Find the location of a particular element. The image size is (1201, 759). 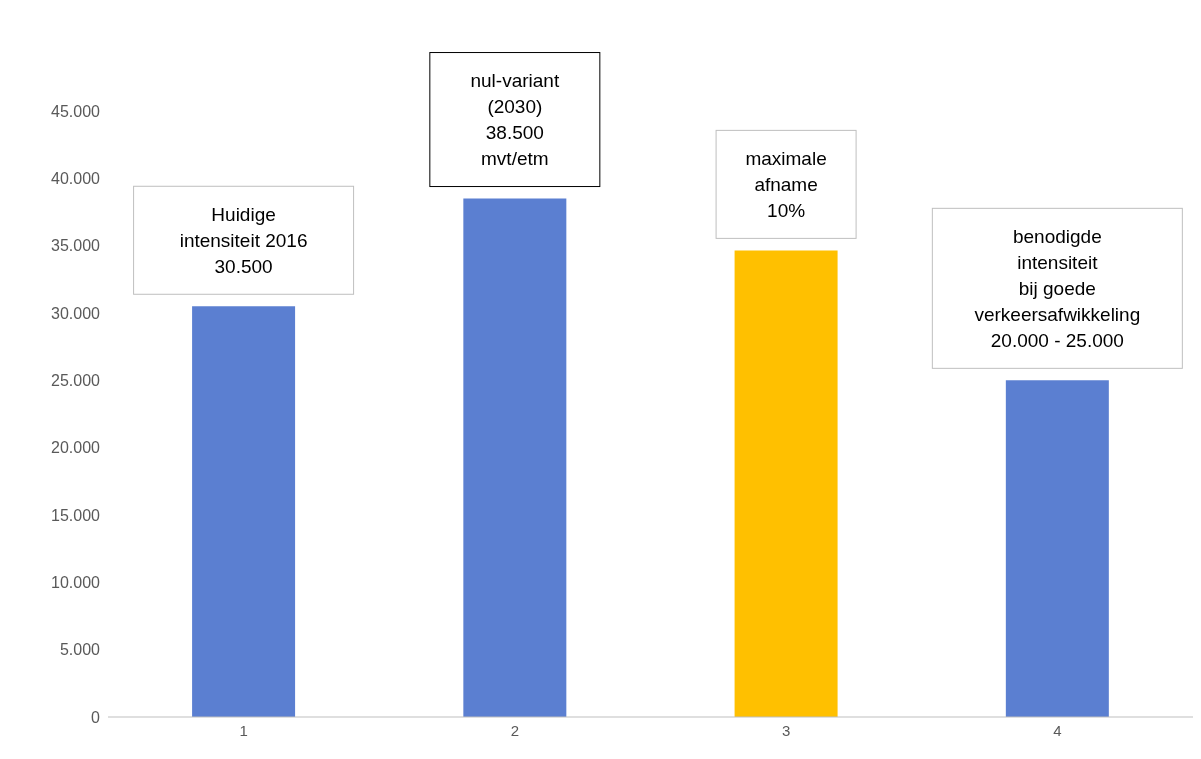

y-tick-label: 5.000 is located at coordinates (80, 650).